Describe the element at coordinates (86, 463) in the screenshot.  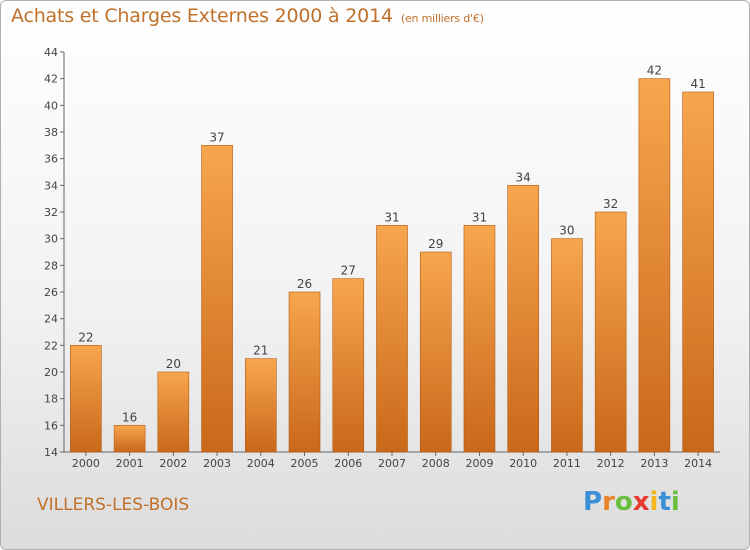
I see `x-tick-label: 2000` at that location.